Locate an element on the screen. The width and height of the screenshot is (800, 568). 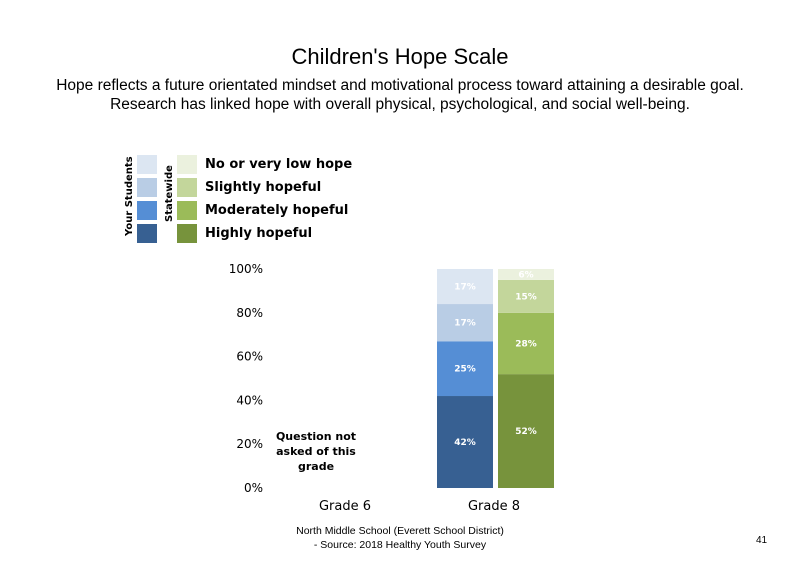
source-line-2: - Source: 2018 Healthy Youth Survey is located at coordinates (400, 545).